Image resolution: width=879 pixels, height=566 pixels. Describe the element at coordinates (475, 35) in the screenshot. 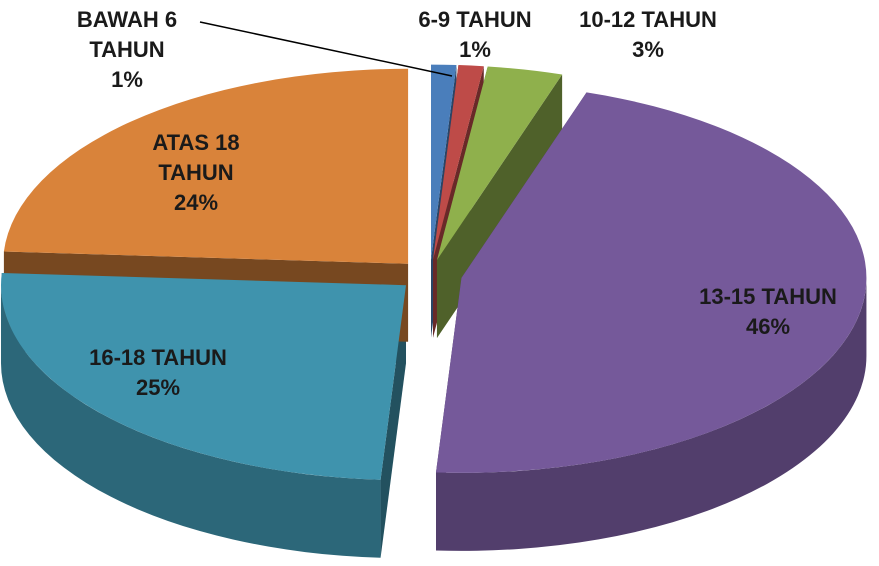

I see `data-label: 6-9 TAHUN 1%` at that location.